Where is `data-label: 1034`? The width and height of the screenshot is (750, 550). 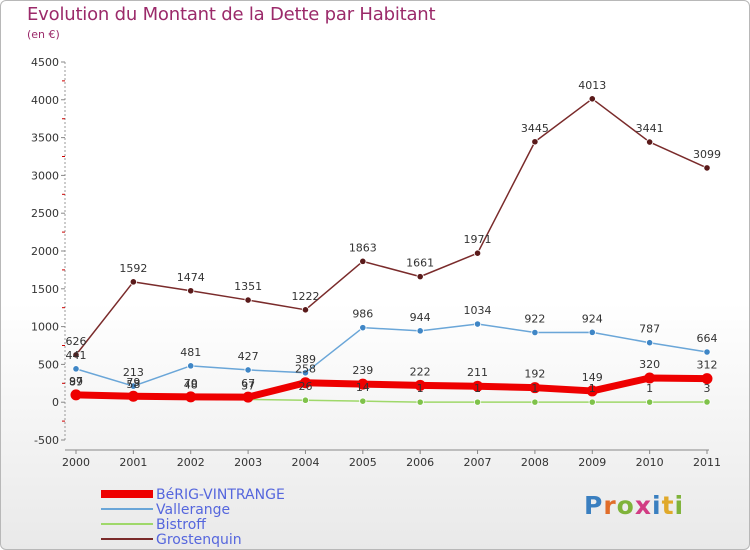 data-label: 1034 is located at coordinates (478, 310).